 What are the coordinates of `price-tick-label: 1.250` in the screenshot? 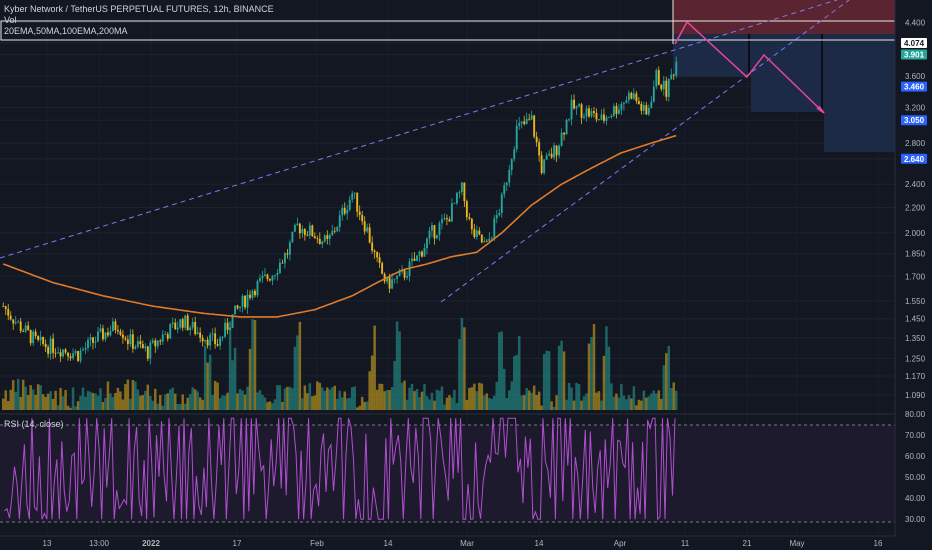 It's located at (915, 358).